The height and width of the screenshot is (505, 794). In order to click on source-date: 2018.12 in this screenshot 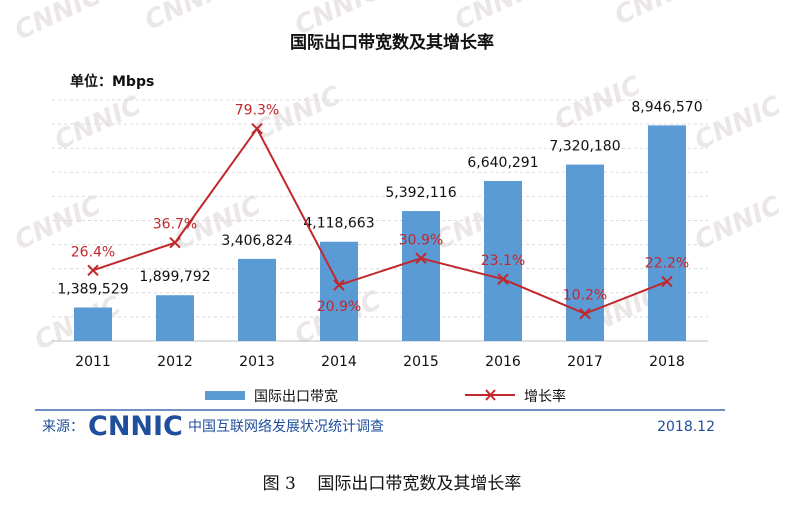, I will do `click(686, 427)`.